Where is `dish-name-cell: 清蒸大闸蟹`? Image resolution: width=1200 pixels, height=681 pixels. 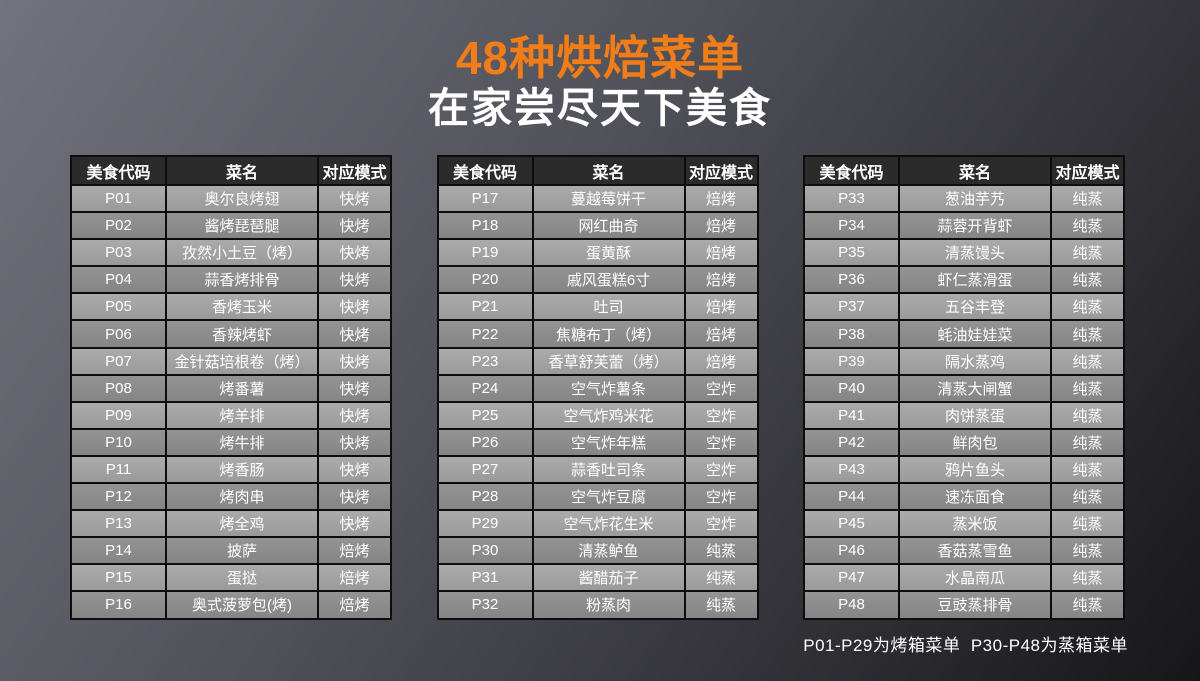 dish-name-cell: 清蒸大闸蟹 is located at coordinates (975, 388).